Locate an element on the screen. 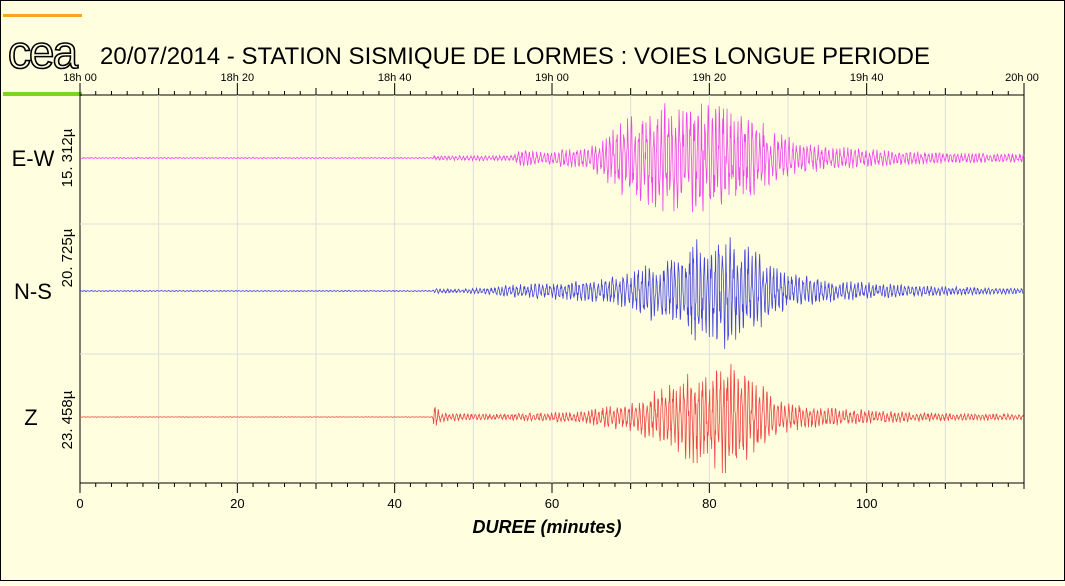 This screenshot has width=1065, height=586. top-axis-tick-label: 18h 00 is located at coordinates (80, 78).